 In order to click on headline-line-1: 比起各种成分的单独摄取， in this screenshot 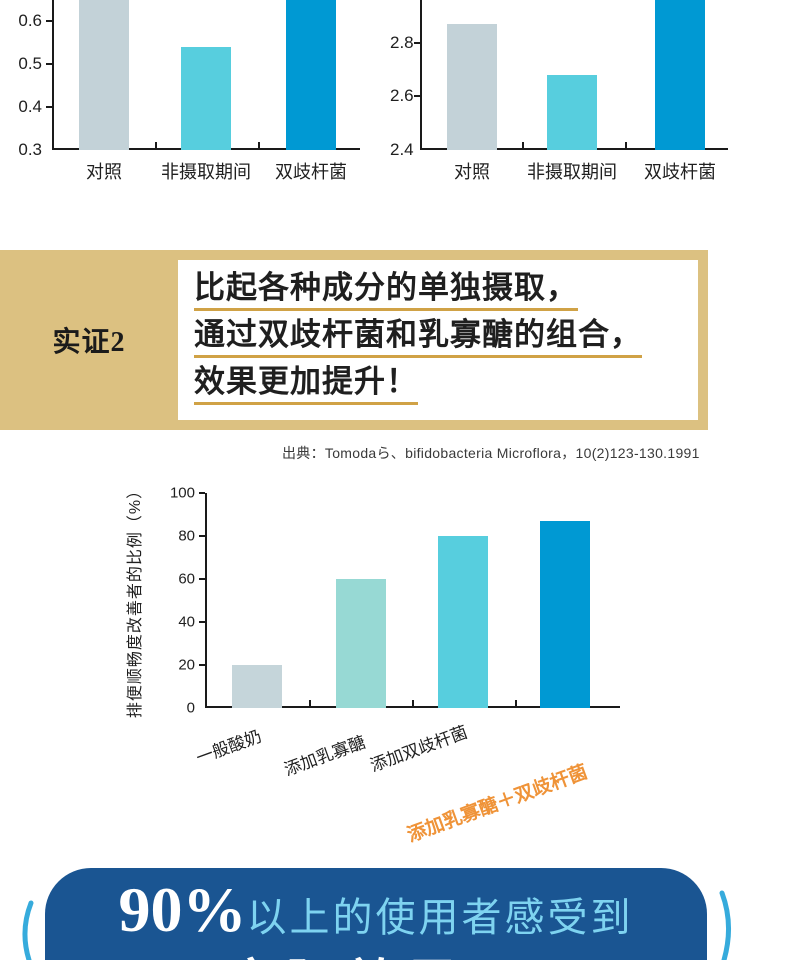, I will do `click(386, 291)`.